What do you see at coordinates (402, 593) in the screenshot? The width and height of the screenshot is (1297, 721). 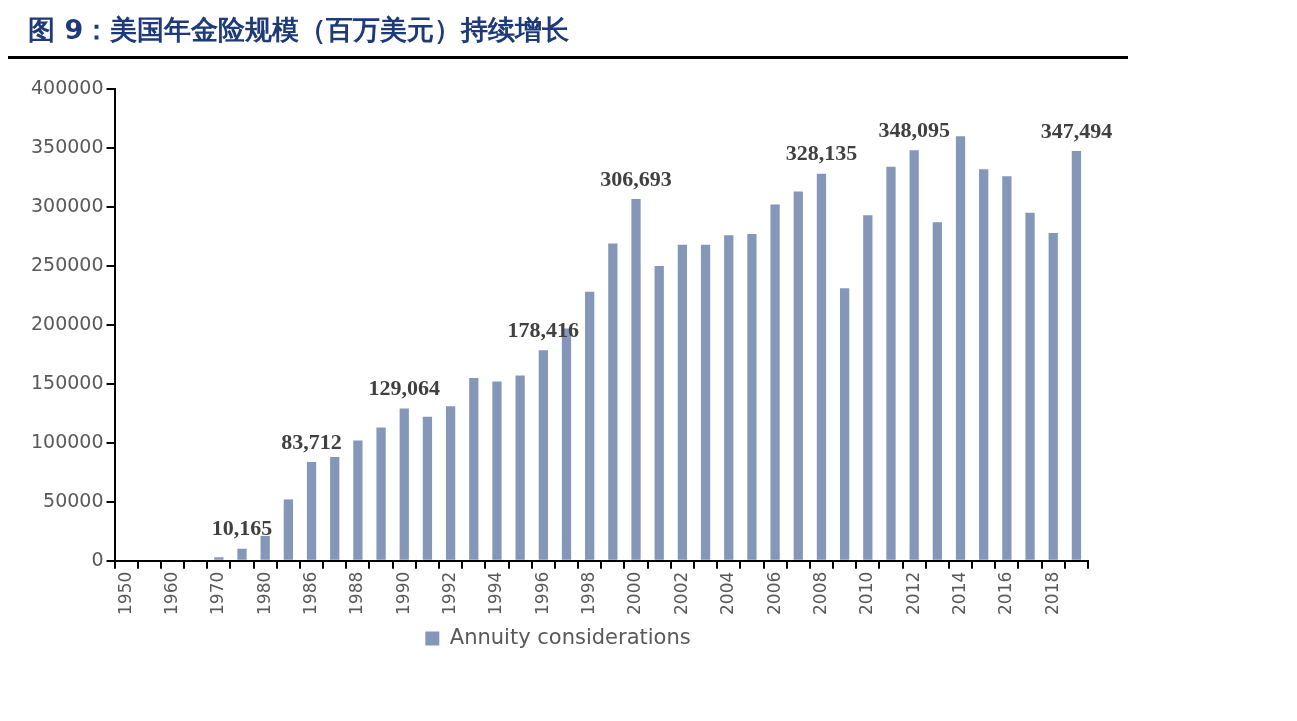 I see `x-tick-label: 1990` at bounding box center [402, 593].